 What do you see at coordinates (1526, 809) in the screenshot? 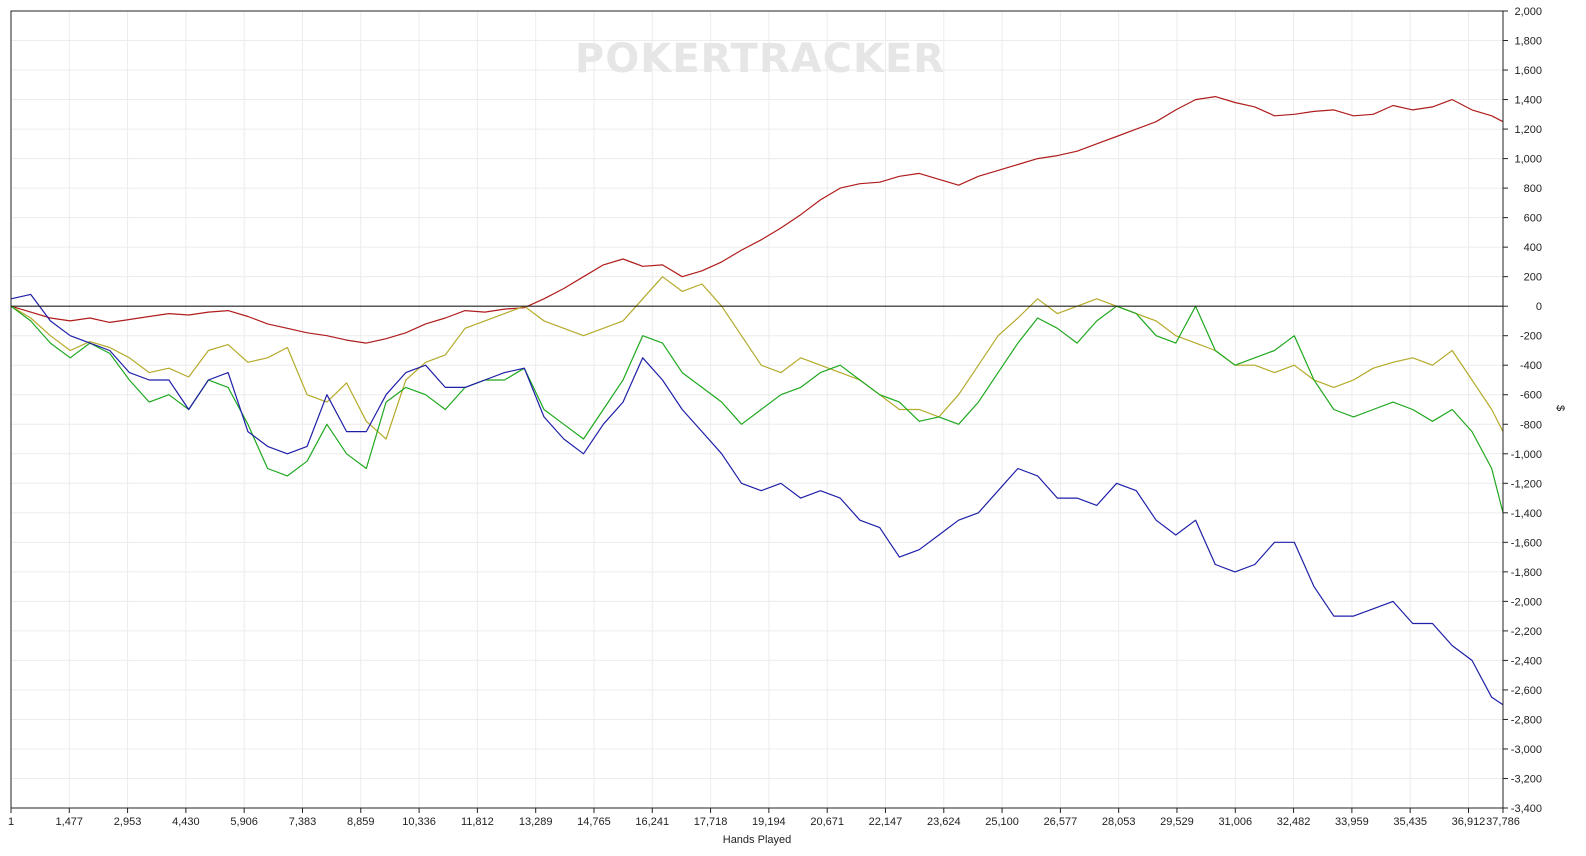
I see `y-tick-label: -3,400` at bounding box center [1526, 809].